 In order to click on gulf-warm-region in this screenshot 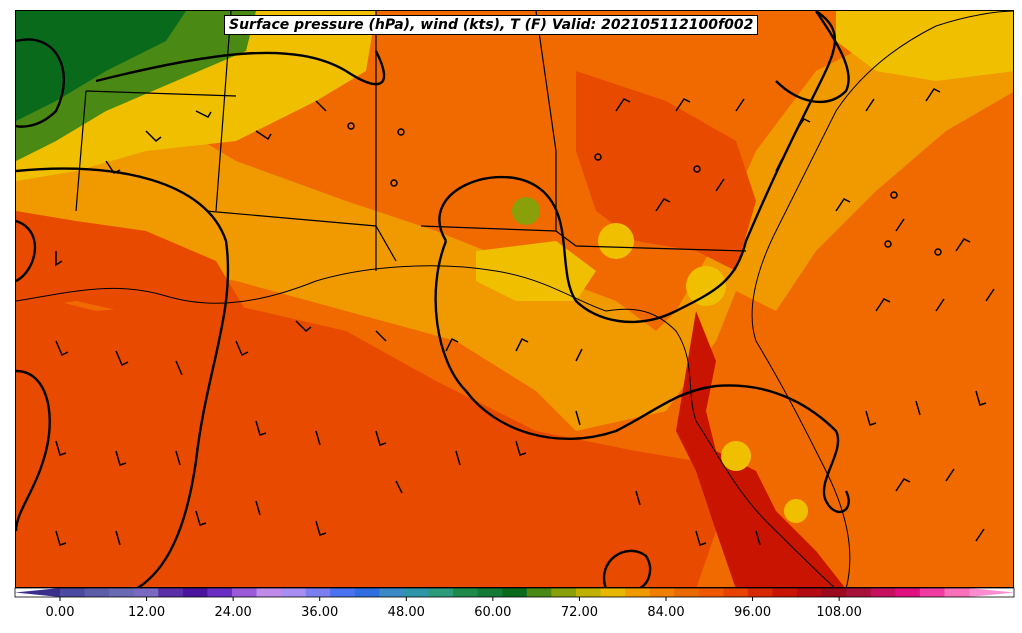, I will do `click(666, 171)`.